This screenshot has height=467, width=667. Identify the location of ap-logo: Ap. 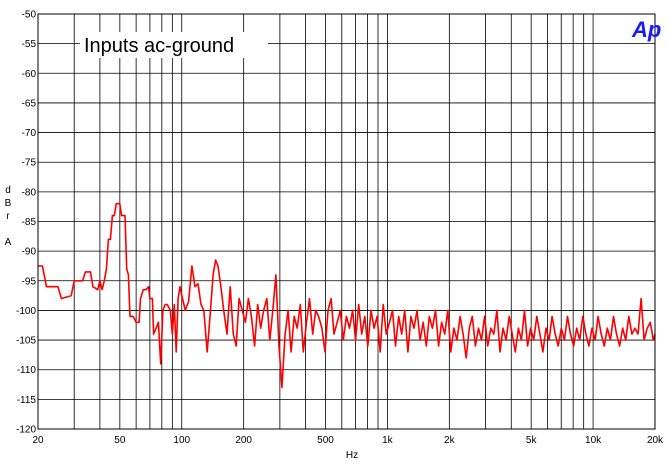
(646, 29).